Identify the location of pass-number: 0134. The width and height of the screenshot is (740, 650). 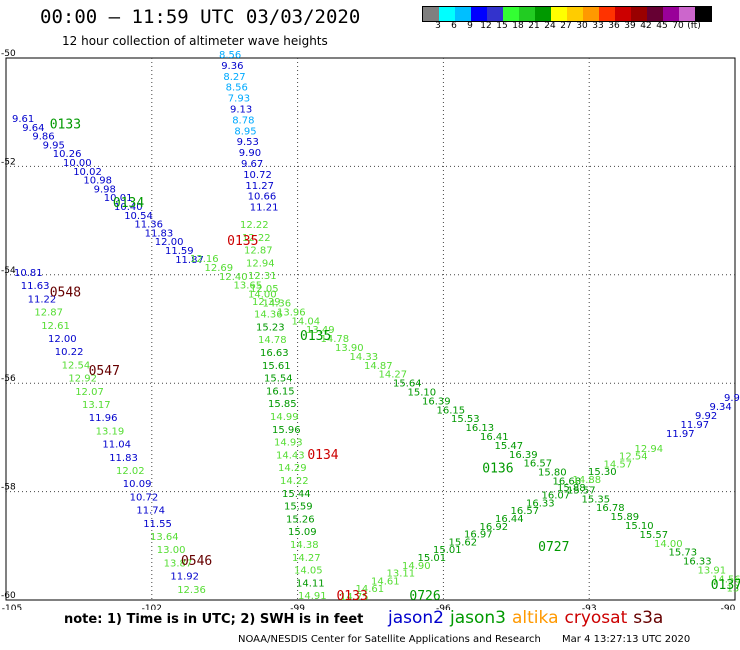
(128, 203).